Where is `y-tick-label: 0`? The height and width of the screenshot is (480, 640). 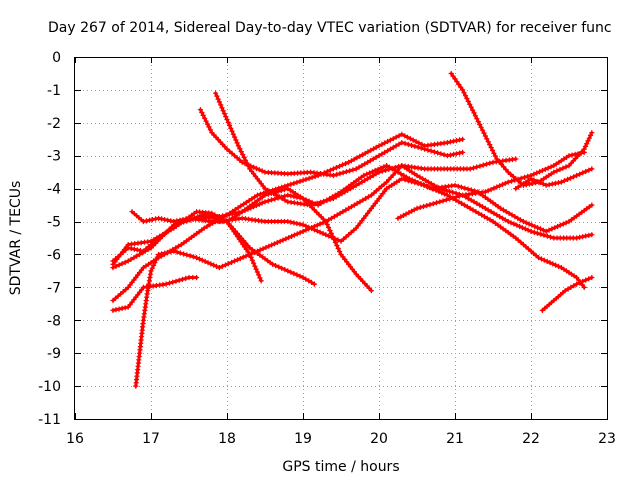
y-tick-label: 0 is located at coordinates (56, 58).